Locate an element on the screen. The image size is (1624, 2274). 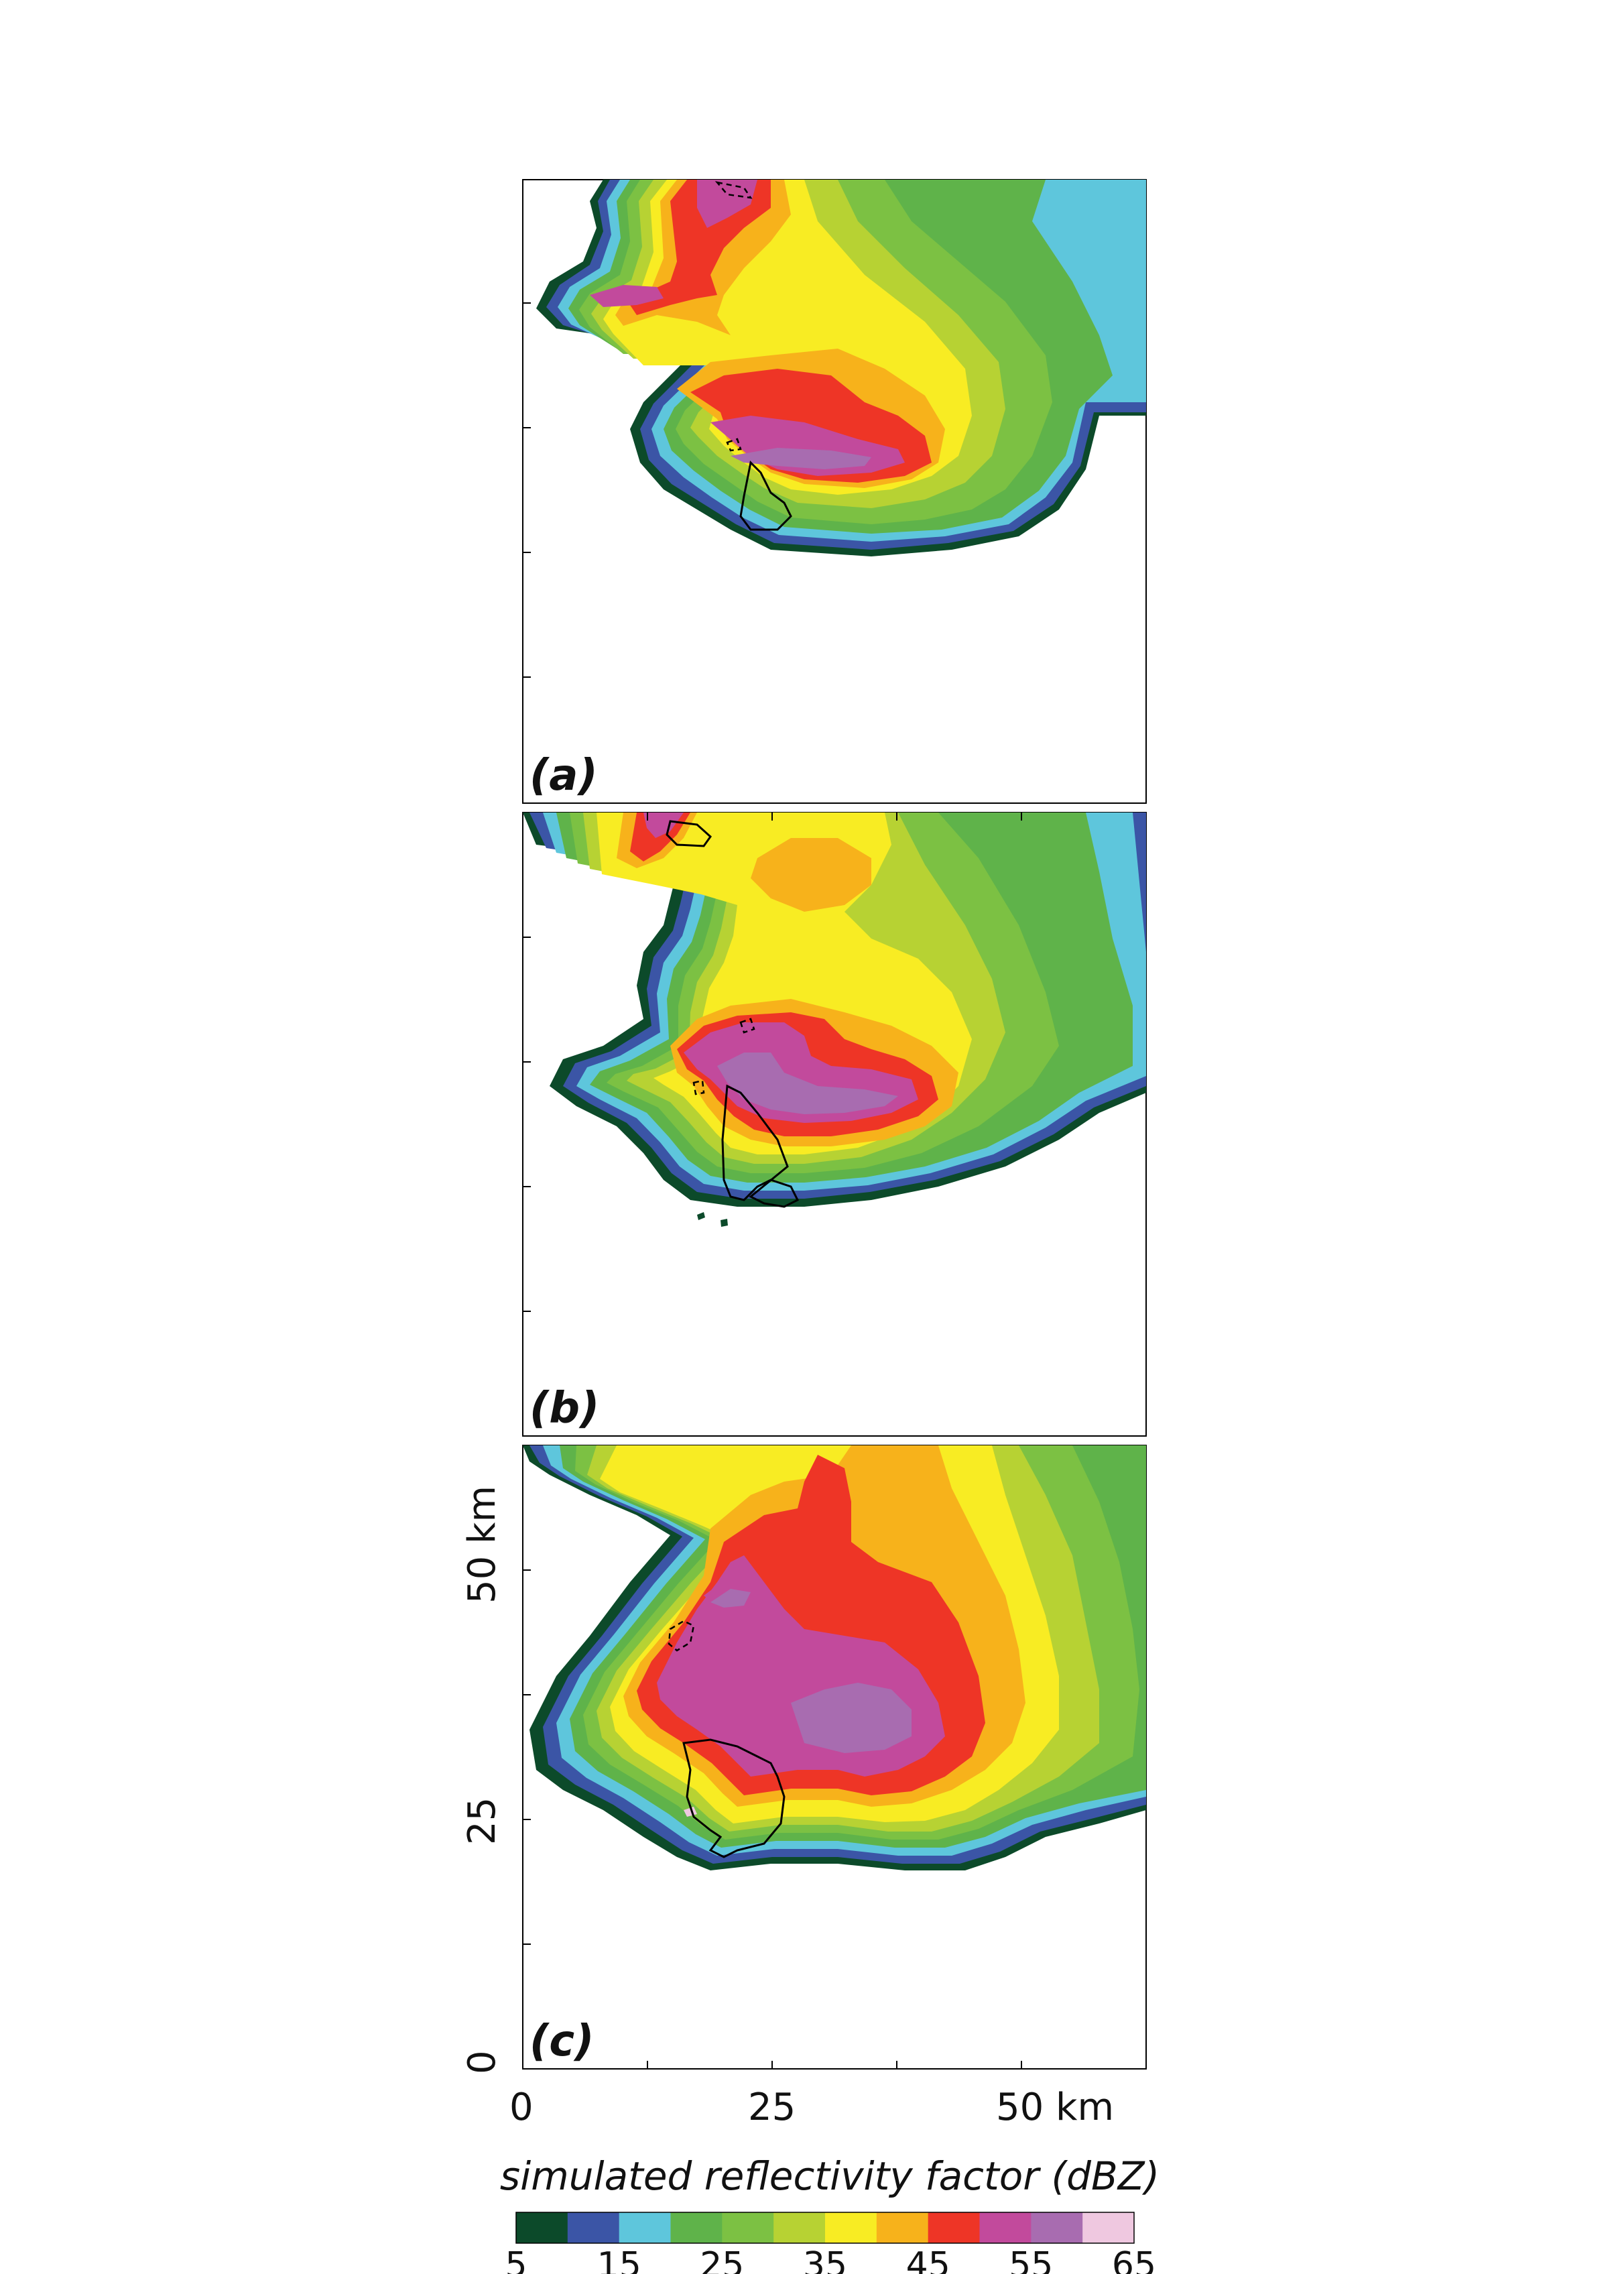
colorbar-tick-label-15: 15 is located at coordinates (619, 2259).